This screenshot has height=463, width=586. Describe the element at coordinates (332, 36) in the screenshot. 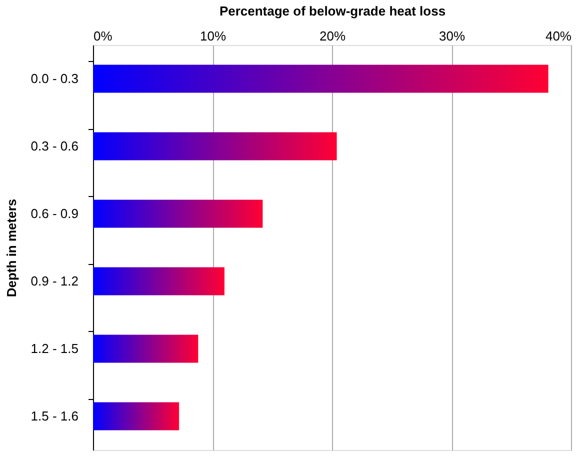

I see `x-tick-label: 20%` at that location.